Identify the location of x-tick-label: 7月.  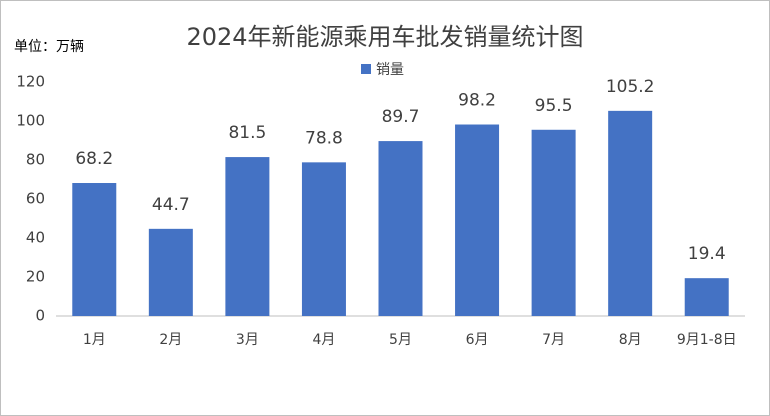
(553, 340).